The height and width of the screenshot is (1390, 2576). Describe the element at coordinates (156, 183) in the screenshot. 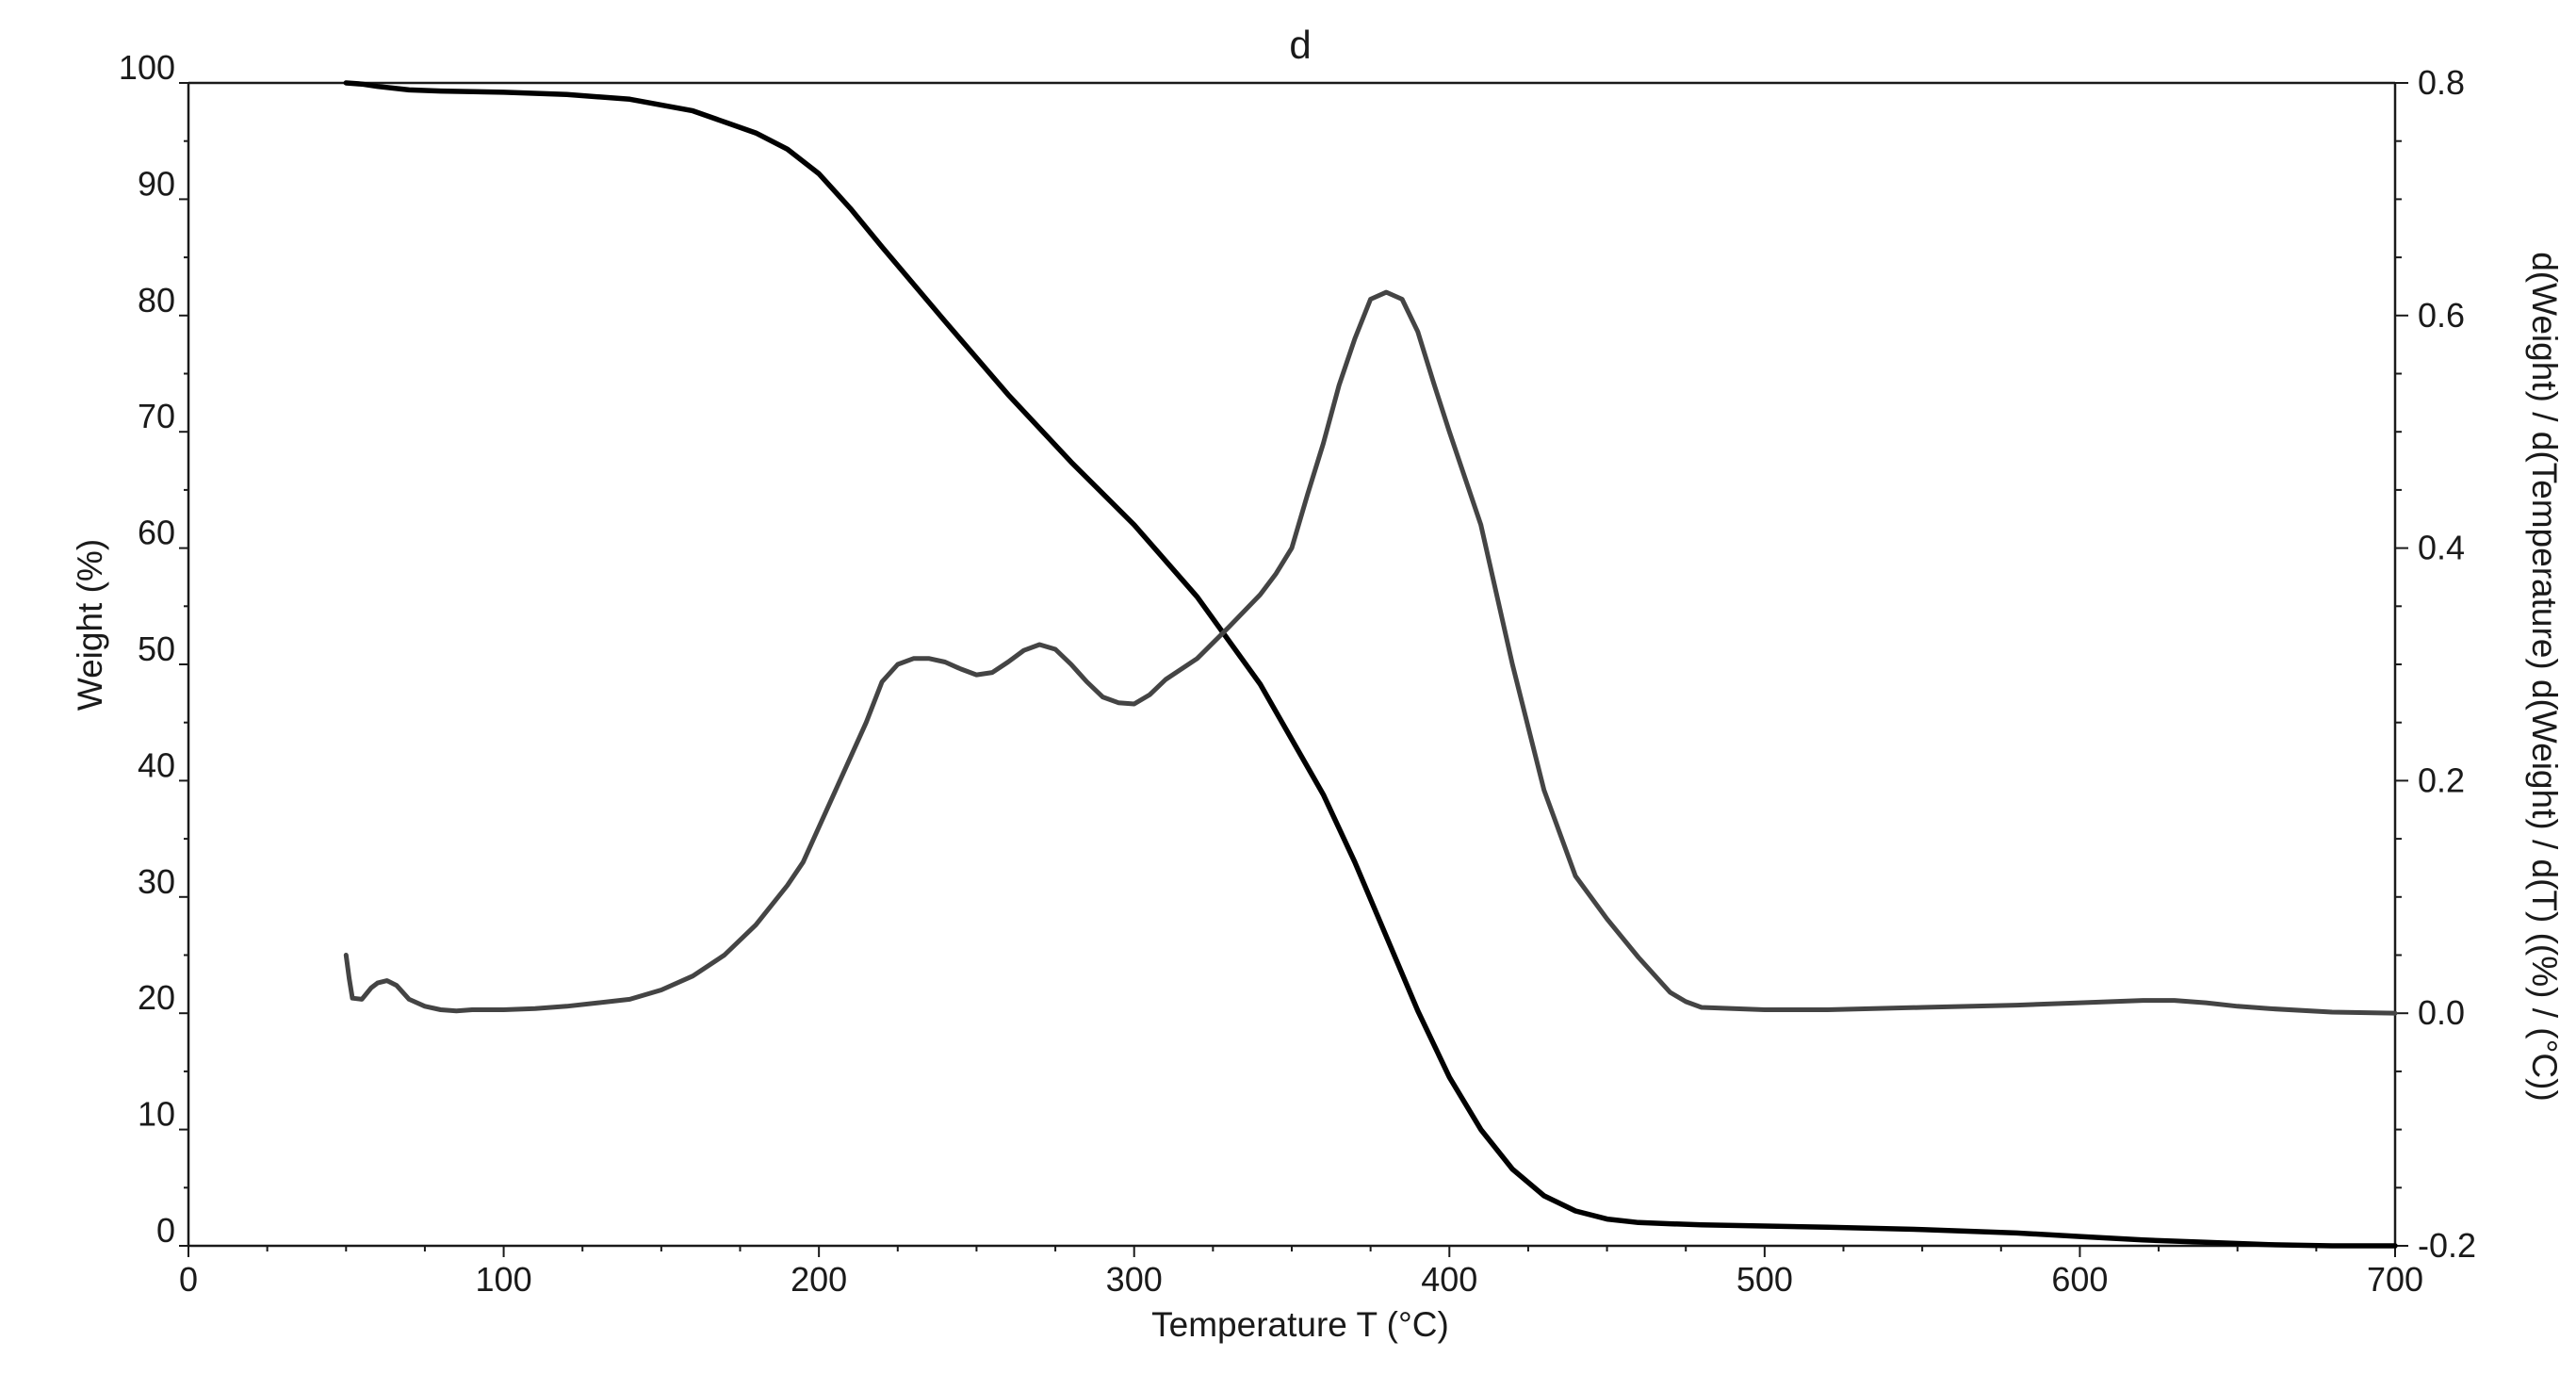

I see `left-y-tick-label: 90` at that location.